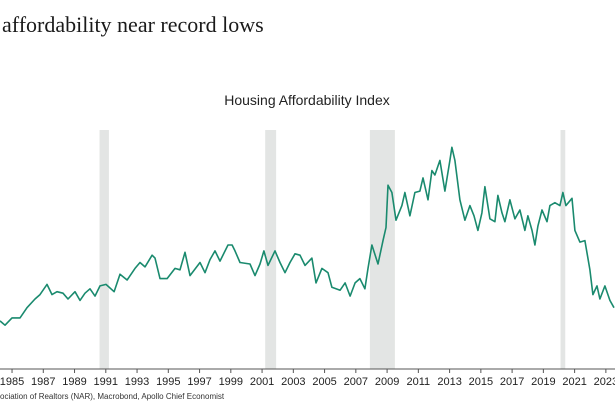 Image resolution: width=615 pixels, height=410 pixels. Describe the element at coordinates (574, 382) in the screenshot. I see `x-tick-label: 2021` at that location.